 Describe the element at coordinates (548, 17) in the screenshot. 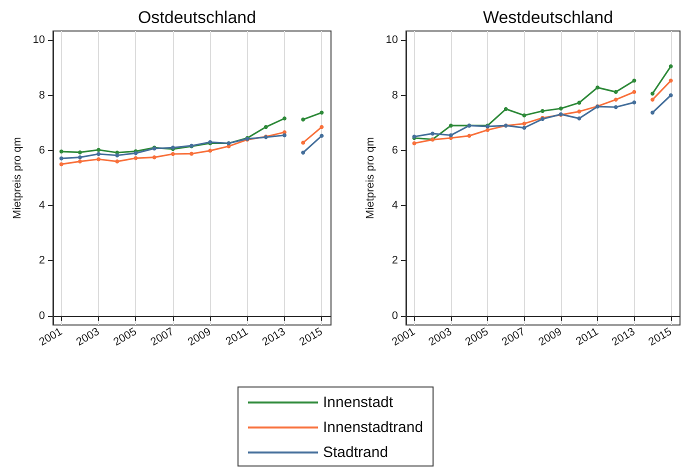

I see `chart-title: Westdeutschland` at that location.